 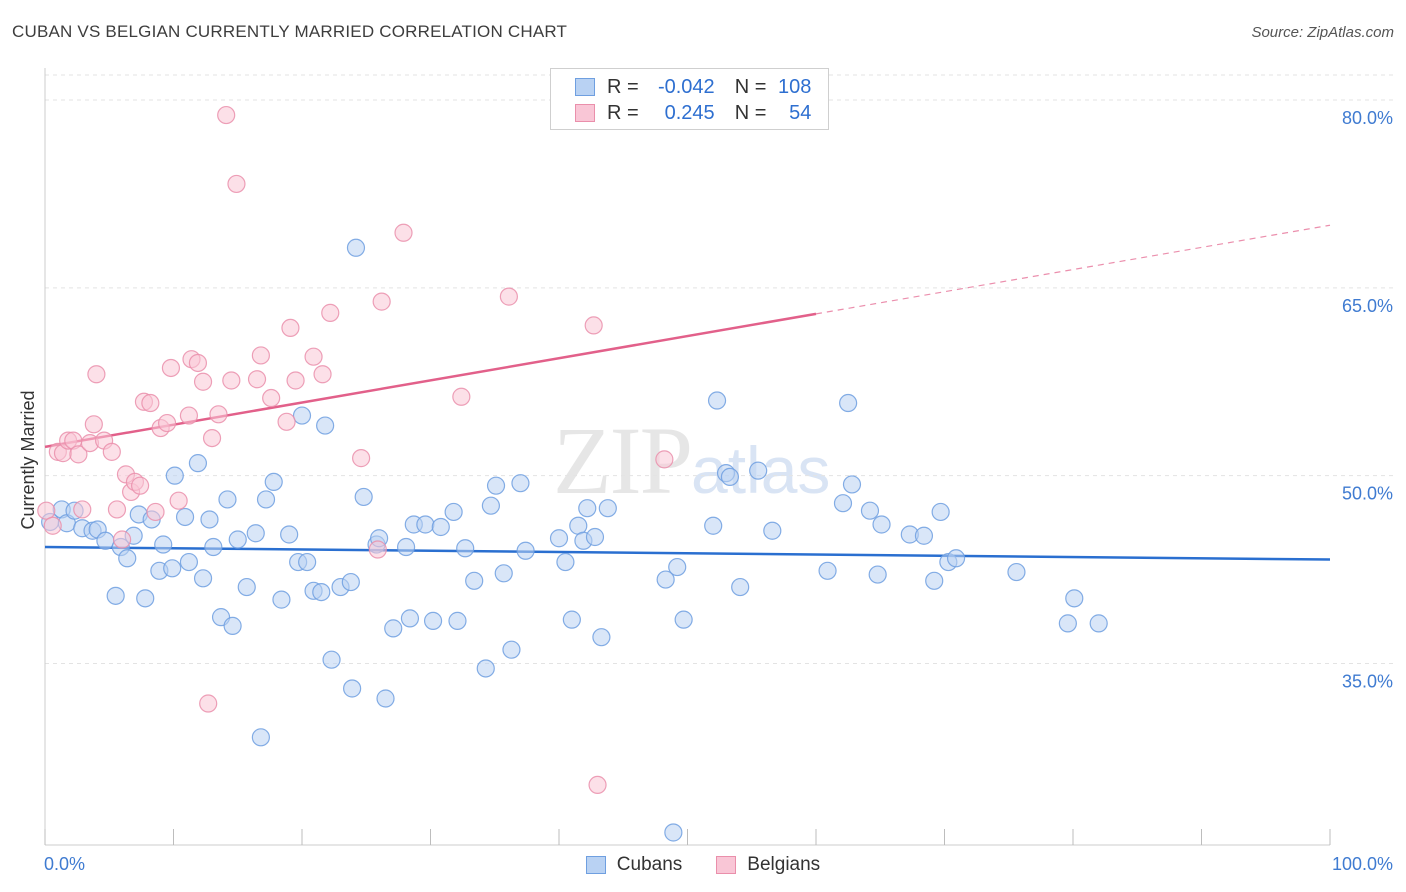 I want to click on y-tick-label: 50.0%, so click(x=1367, y=494).